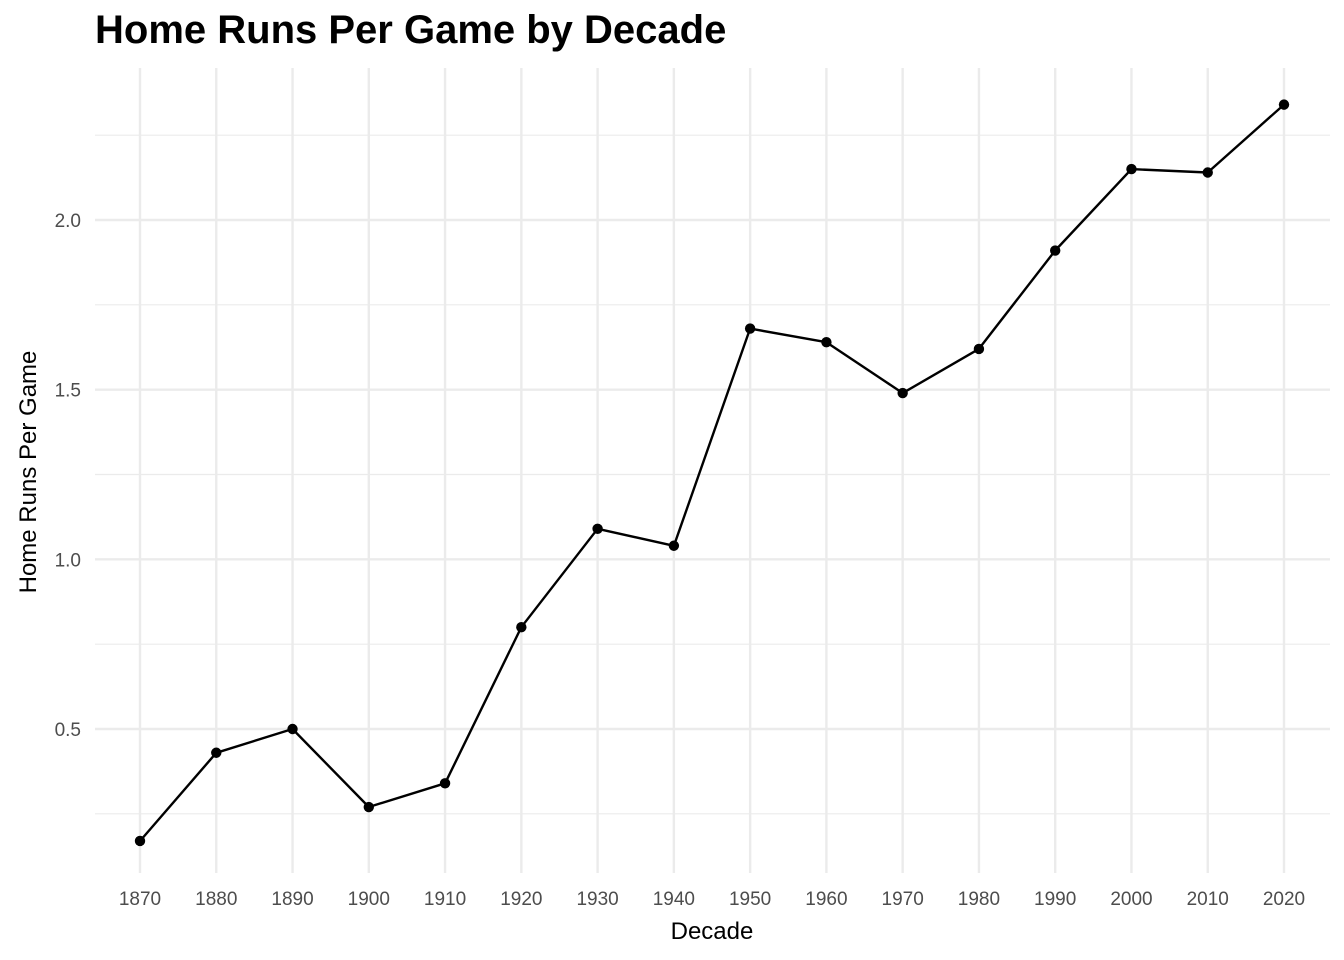 The height and width of the screenshot is (960, 1344). I want to click on y-tick-label: 1.5, so click(68, 391).